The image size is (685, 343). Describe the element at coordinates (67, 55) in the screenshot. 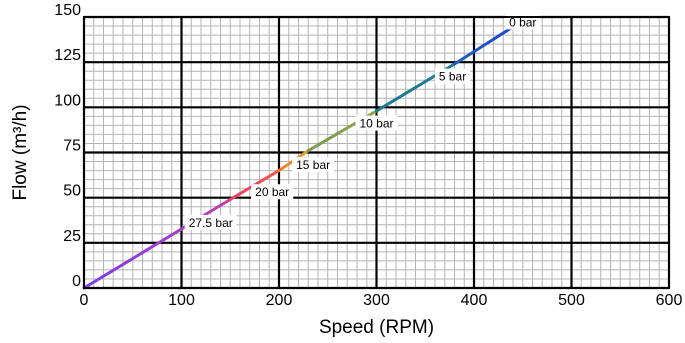

I see `y-tick-label: 125` at that location.